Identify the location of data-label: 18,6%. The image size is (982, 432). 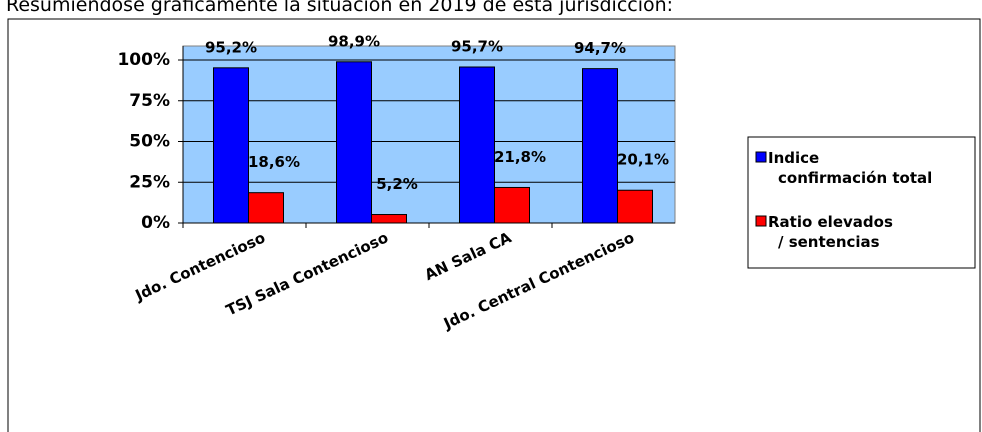
(274, 162).